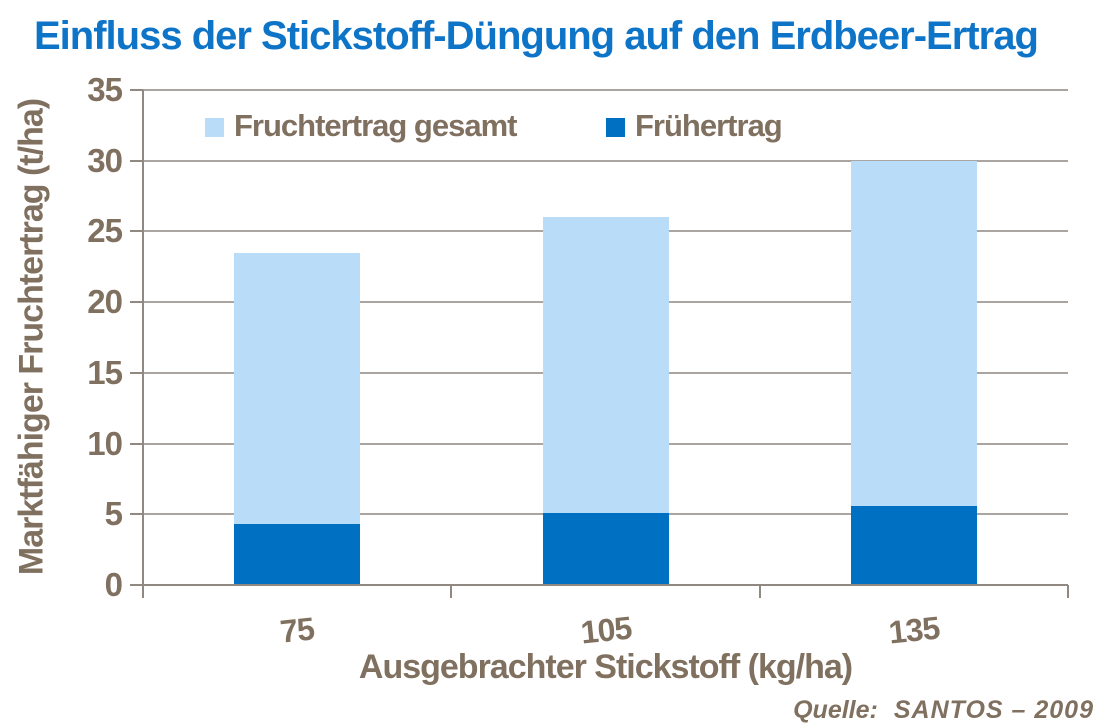 This screenshot has height=728, width=1110. I want to click on legend-swatch-light-icon, so click(214, 127).